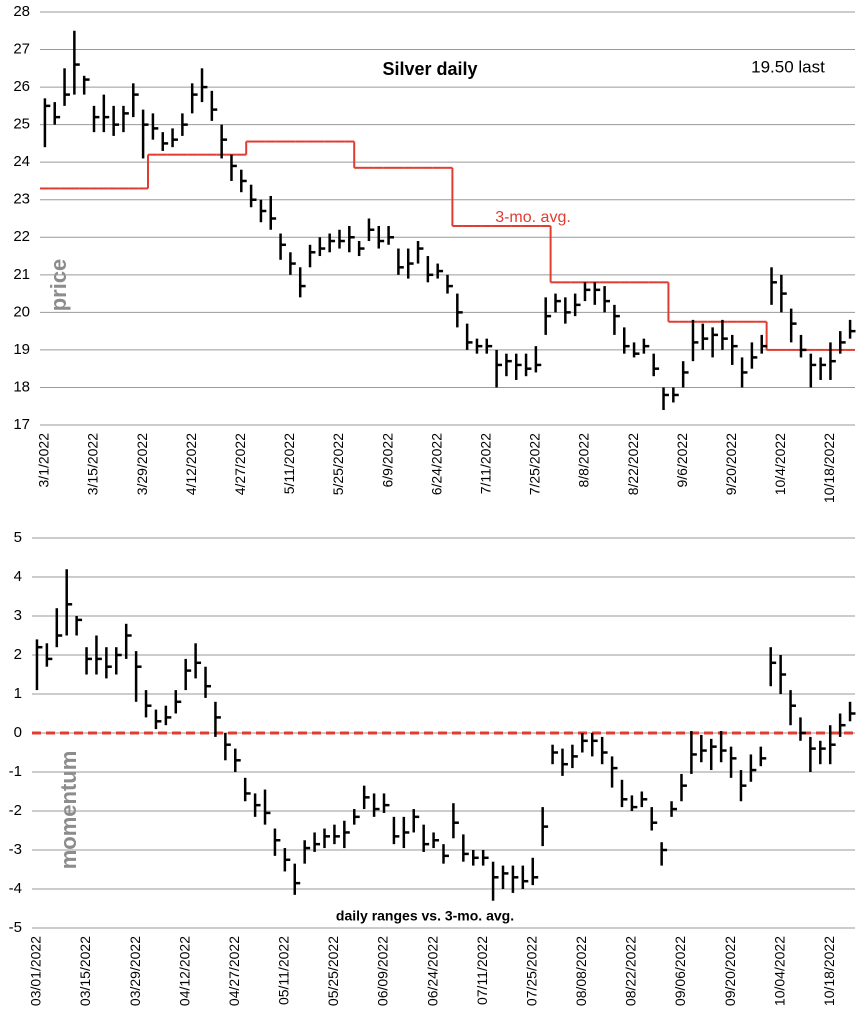 This screenshot has width=867, height=1024. Describe the element at coordinates (633, 464) in the screenshot. I see `x-tick-label: 8/22/2022` at that location.